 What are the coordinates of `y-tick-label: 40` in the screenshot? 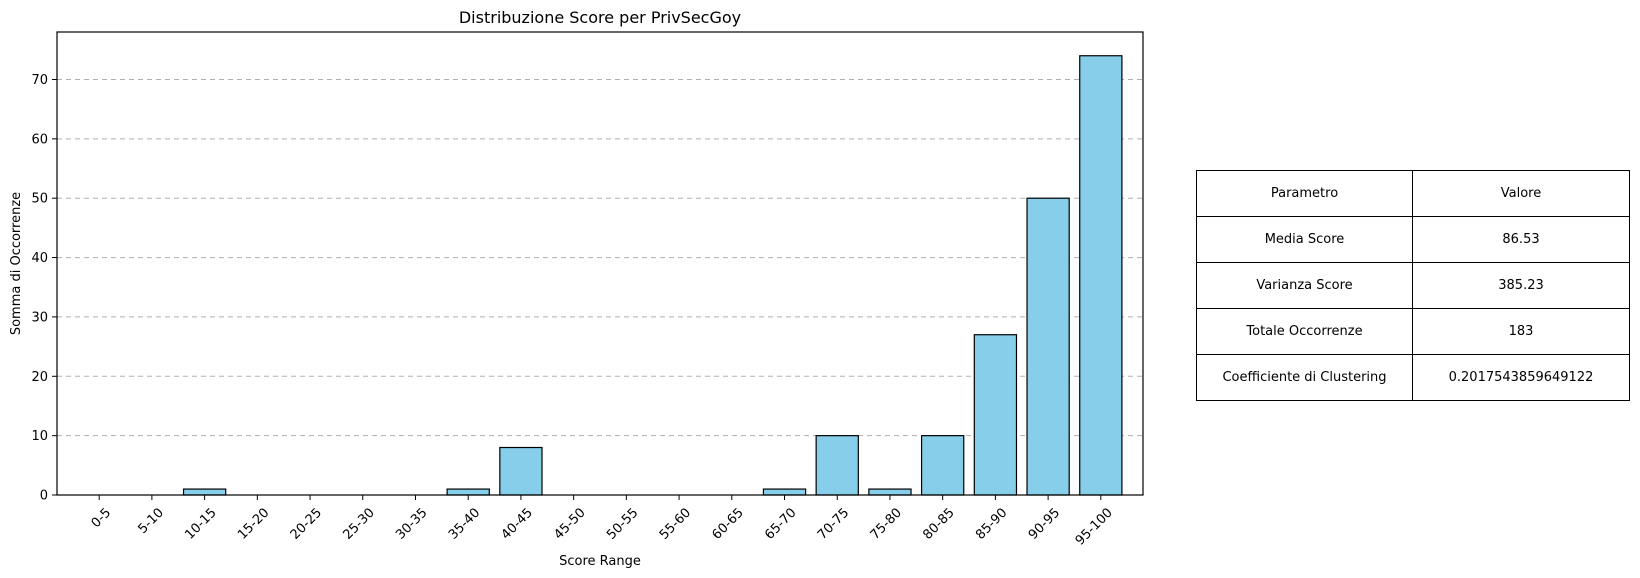 It's located at (39, 258).